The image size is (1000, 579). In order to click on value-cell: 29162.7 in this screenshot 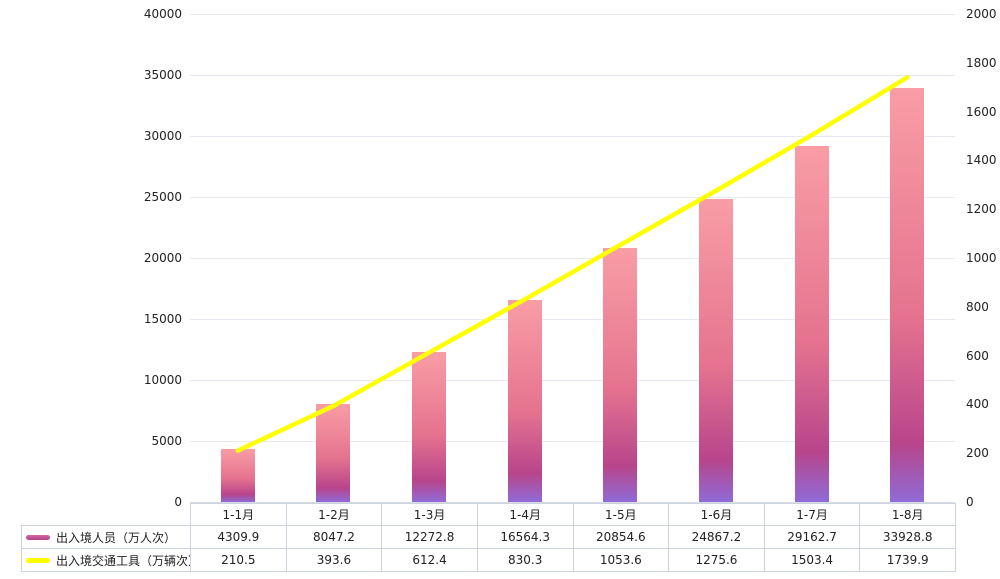, I will do `click(812, 537)`.